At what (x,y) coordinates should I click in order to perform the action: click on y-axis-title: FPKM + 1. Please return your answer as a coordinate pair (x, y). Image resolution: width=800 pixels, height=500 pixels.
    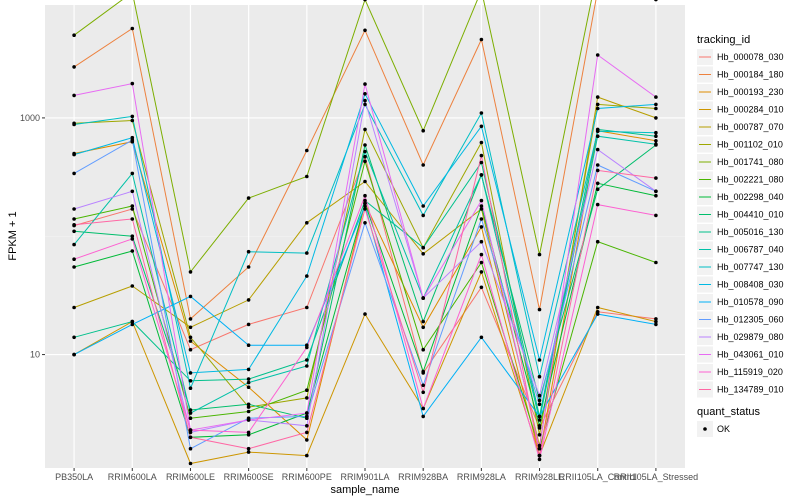
    Looking at the image, I should click on (13, 235).